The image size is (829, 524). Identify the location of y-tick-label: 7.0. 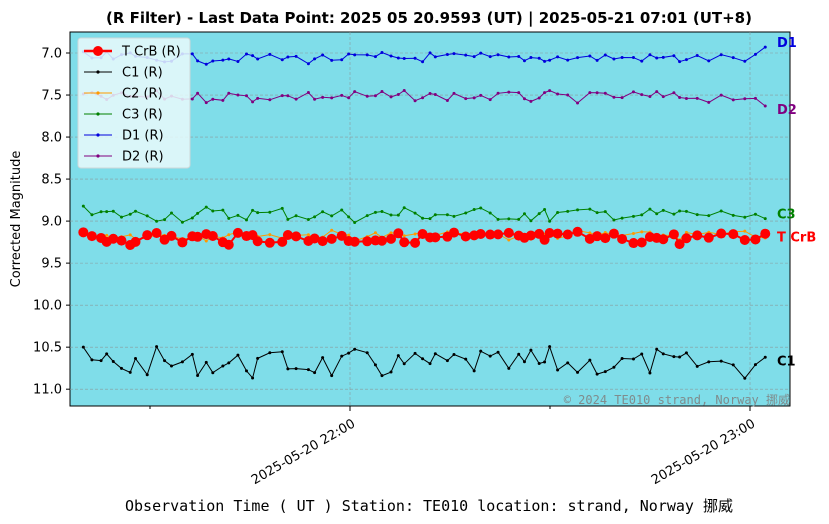
(51, 54).